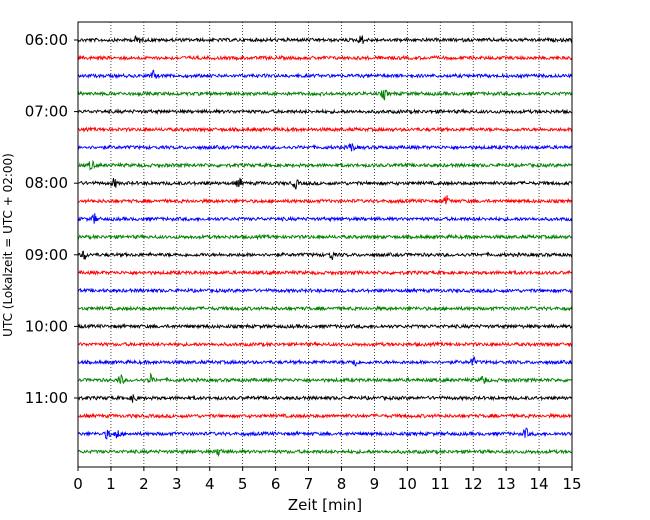 The width and height of the screenshot is (650, 520). What do you see at coordinates (243, 484) in the screenshot?
I see `x-tick-label: 5` at bounding box center [243, 484].